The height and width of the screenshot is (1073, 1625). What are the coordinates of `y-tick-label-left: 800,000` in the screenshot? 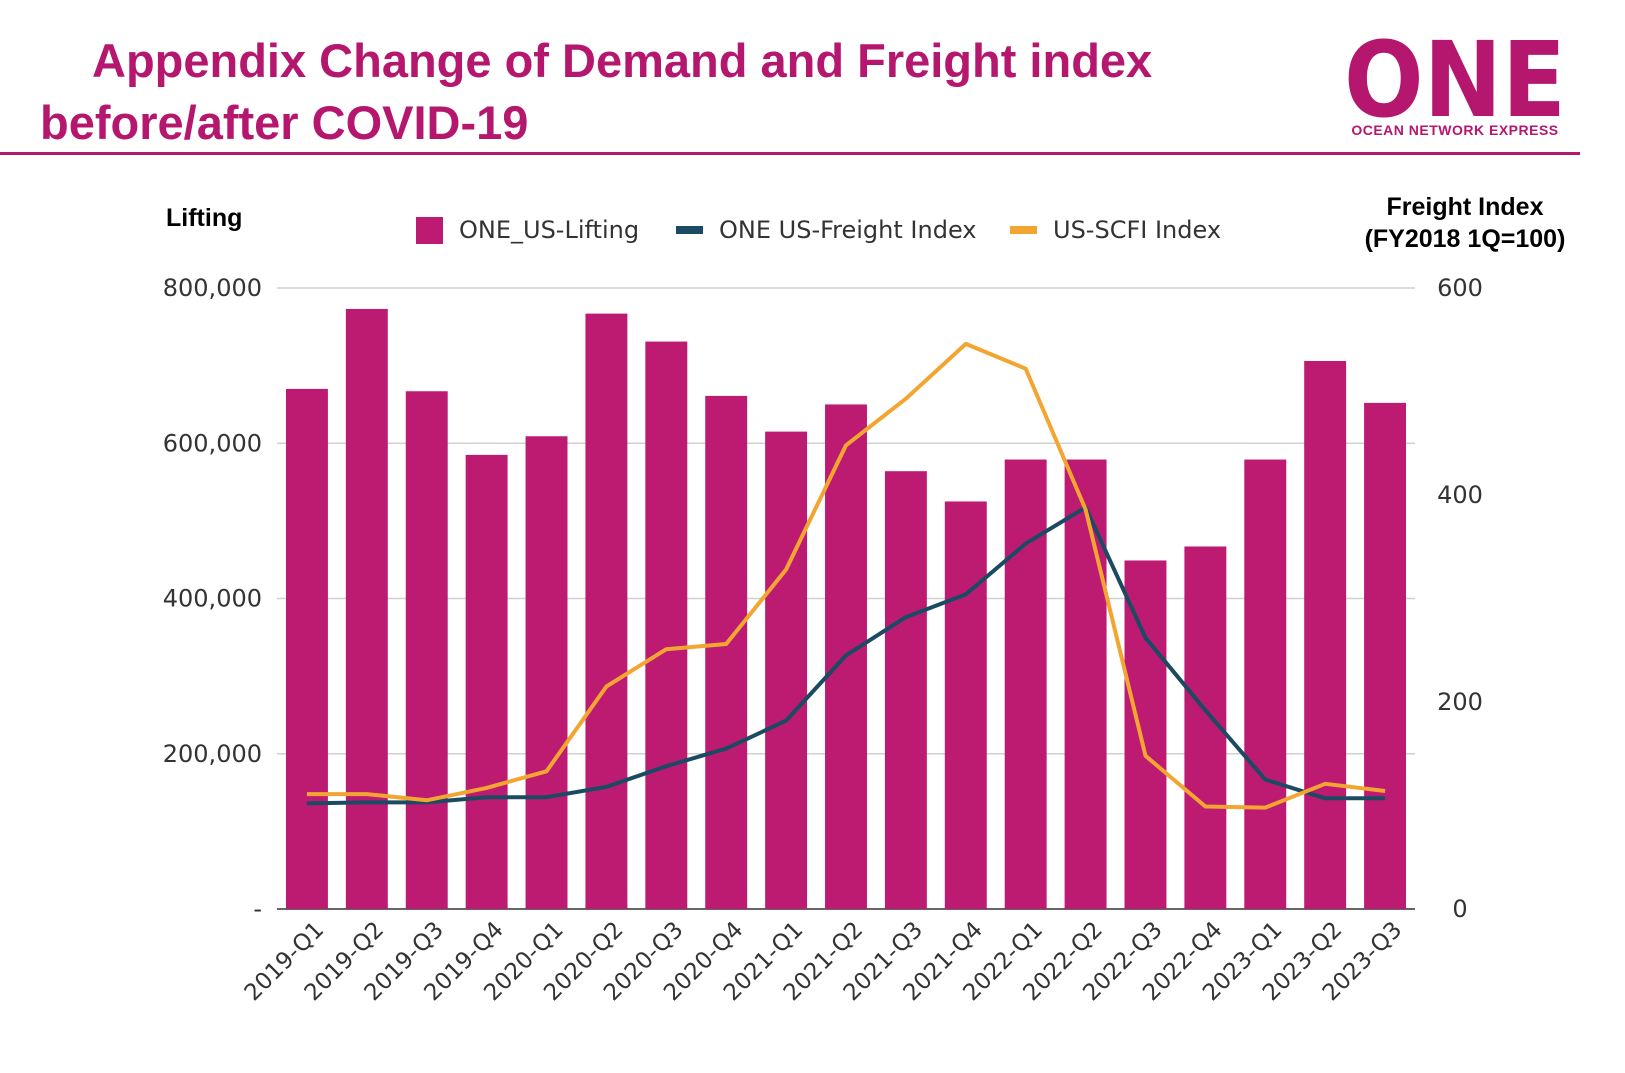 It's located at (212, 288).